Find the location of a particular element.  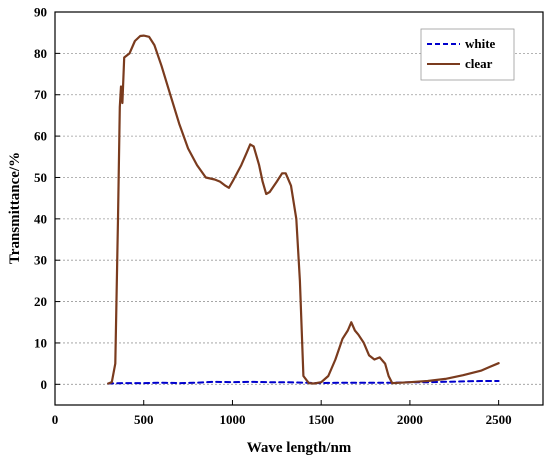

x-tick-label: 1500 is located at coordinates (321, 419).